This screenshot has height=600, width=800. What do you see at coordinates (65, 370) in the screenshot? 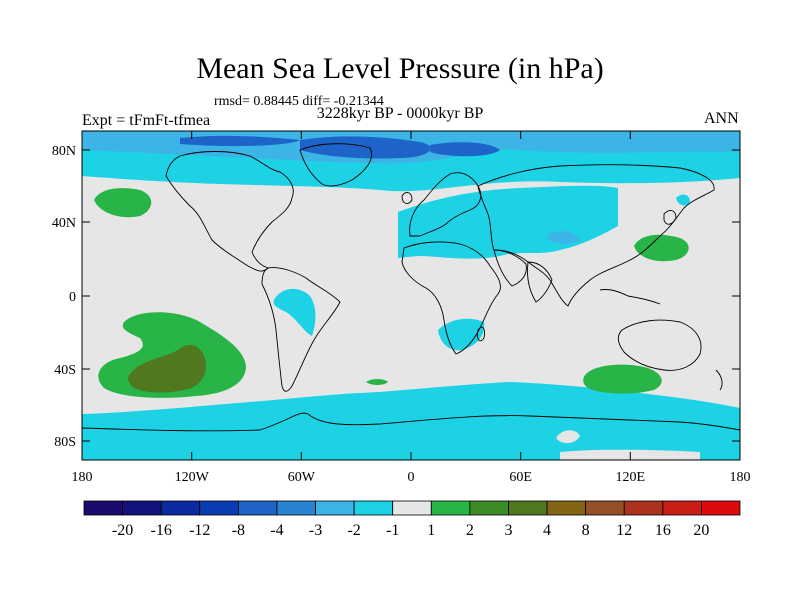
I see `lat-label: 40S` at bounding box center [65, 370].